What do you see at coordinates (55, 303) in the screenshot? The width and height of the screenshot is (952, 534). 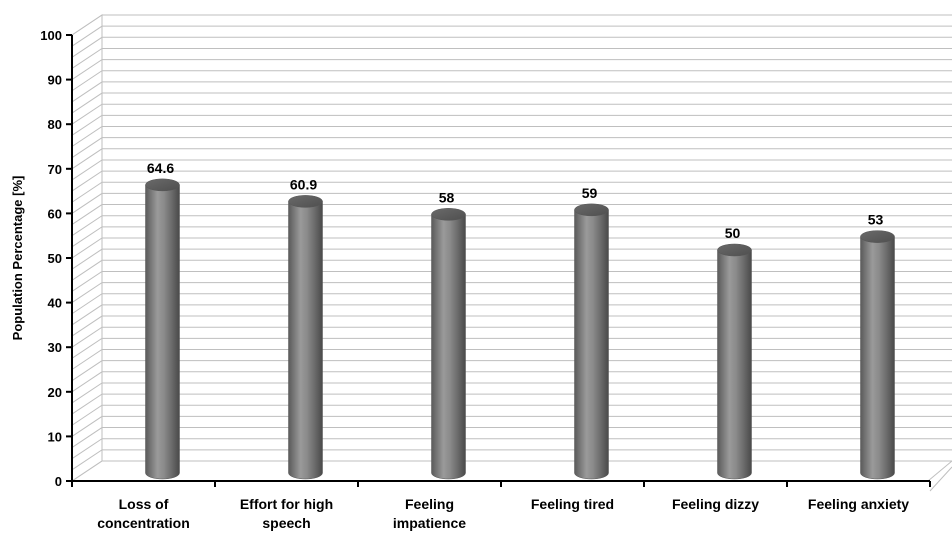 I see `y-tick-label: 40` at bounding box center [55, 303].